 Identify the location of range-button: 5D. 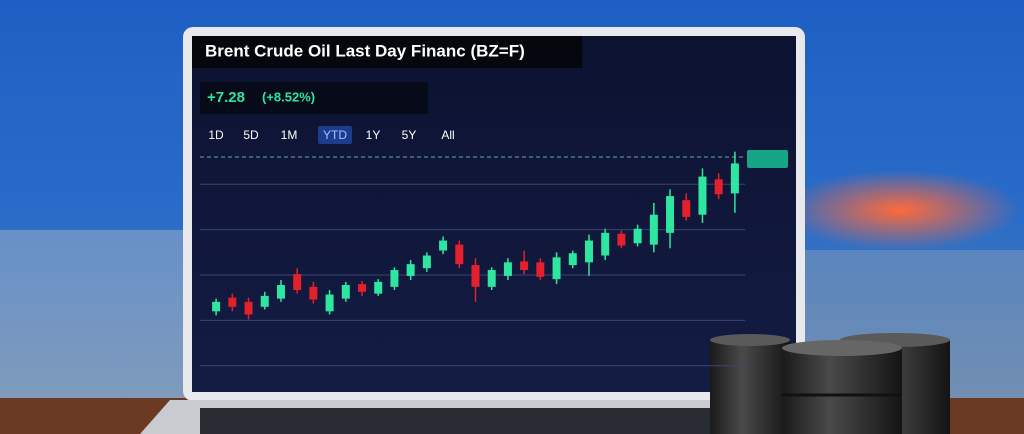
(251, 135).